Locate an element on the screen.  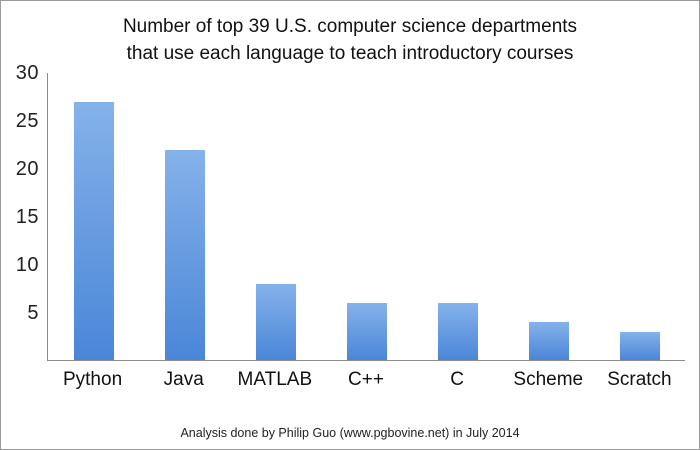
x-label-scheme: Scheme is located at coordinates (548, 380).